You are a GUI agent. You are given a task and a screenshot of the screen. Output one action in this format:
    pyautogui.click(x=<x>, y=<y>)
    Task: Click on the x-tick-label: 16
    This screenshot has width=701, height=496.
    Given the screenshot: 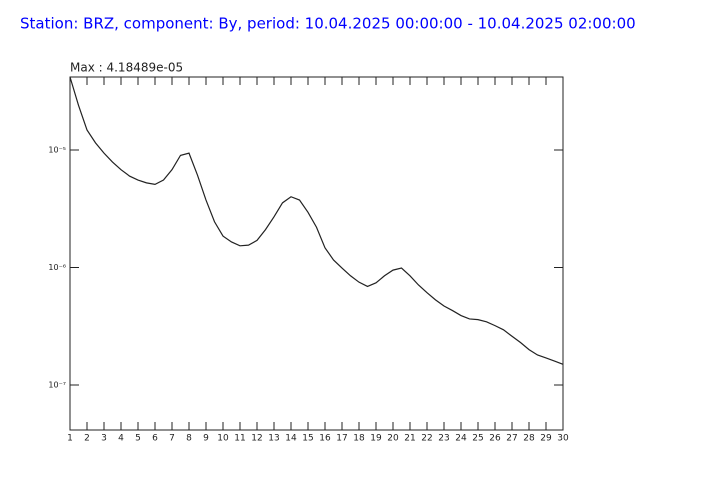 What is the action you would take?
    pyautogui.click(x=325, y=439)
    